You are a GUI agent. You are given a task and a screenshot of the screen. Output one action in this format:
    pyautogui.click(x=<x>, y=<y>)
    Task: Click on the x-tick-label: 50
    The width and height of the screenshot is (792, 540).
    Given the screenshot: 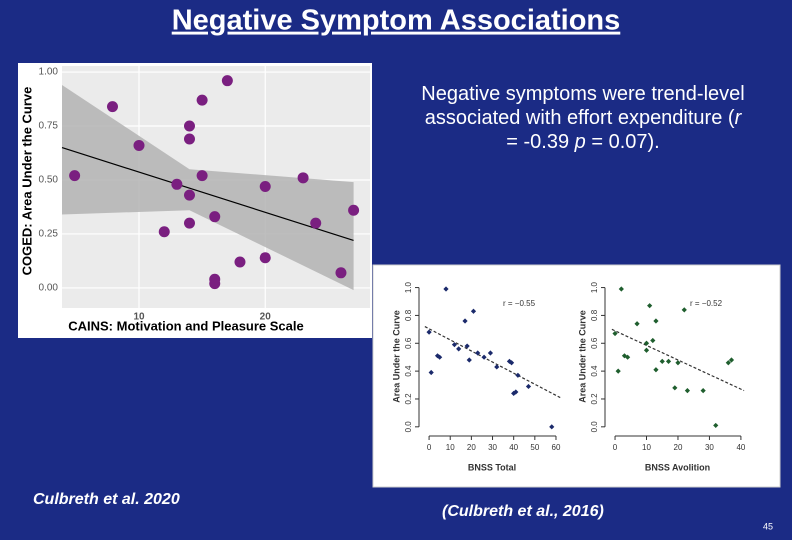 What is the action you would take?
    pyautogui.click(x=534, y=447)
    